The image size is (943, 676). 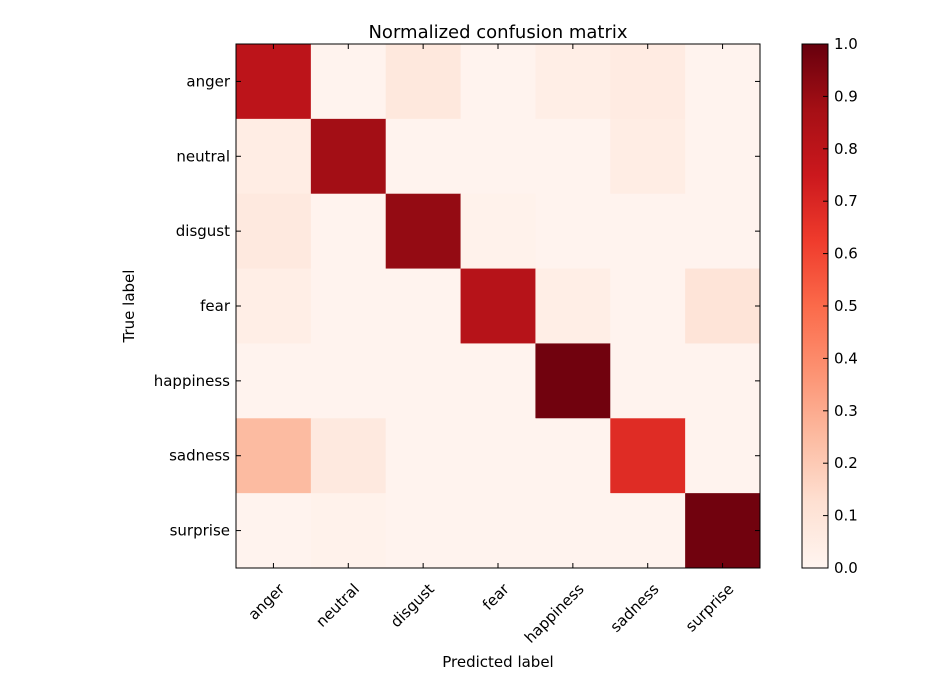 What do you see at coordinates (497, 662) in the screenshot?
I see `x-axis-label: Predicted label` at bounding box center [497, 662].